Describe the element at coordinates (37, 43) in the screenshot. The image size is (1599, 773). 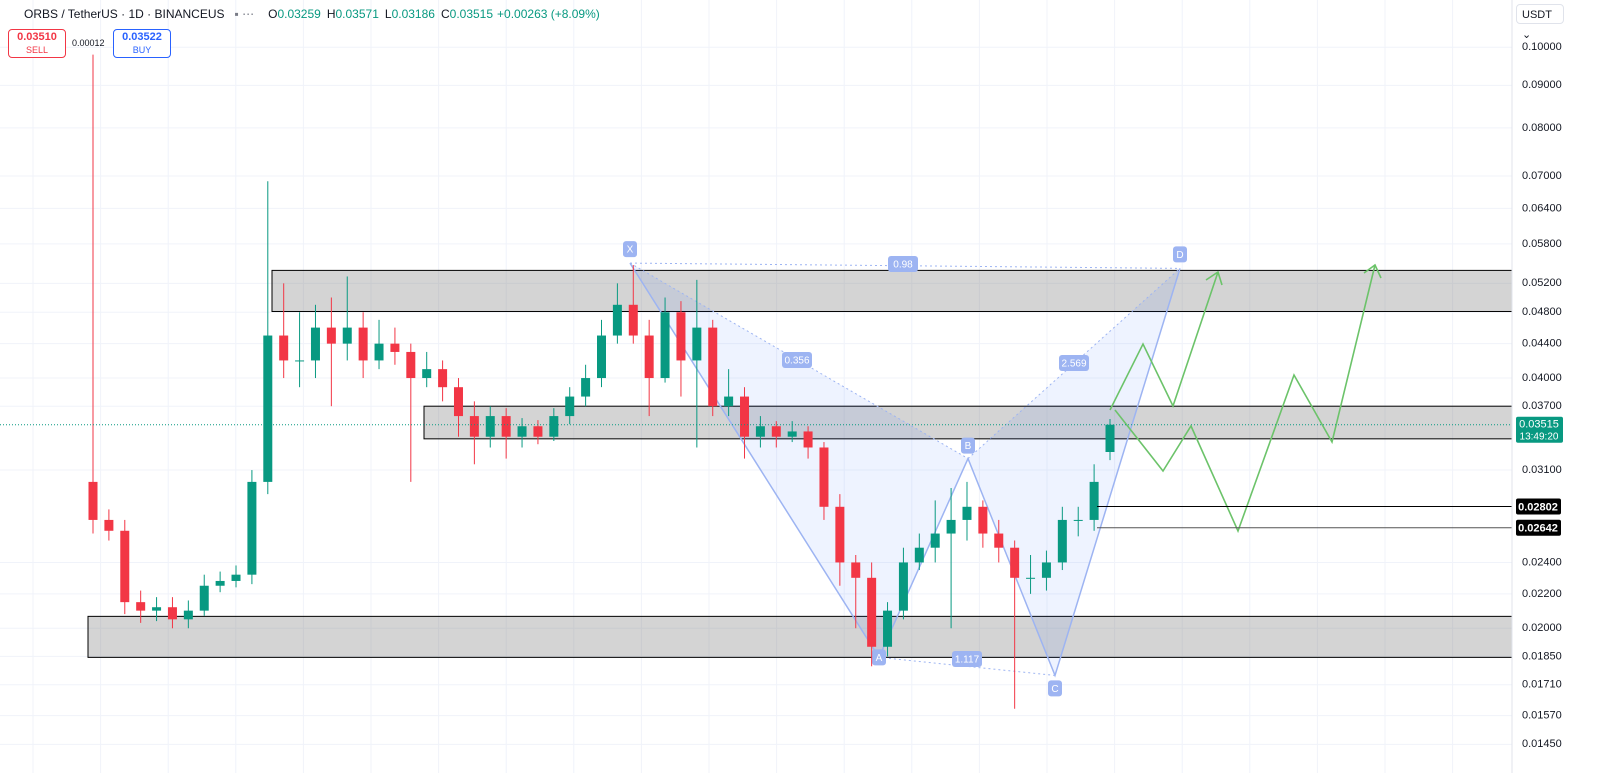
I see `sell-button: 0.03510 SELL` at that location.